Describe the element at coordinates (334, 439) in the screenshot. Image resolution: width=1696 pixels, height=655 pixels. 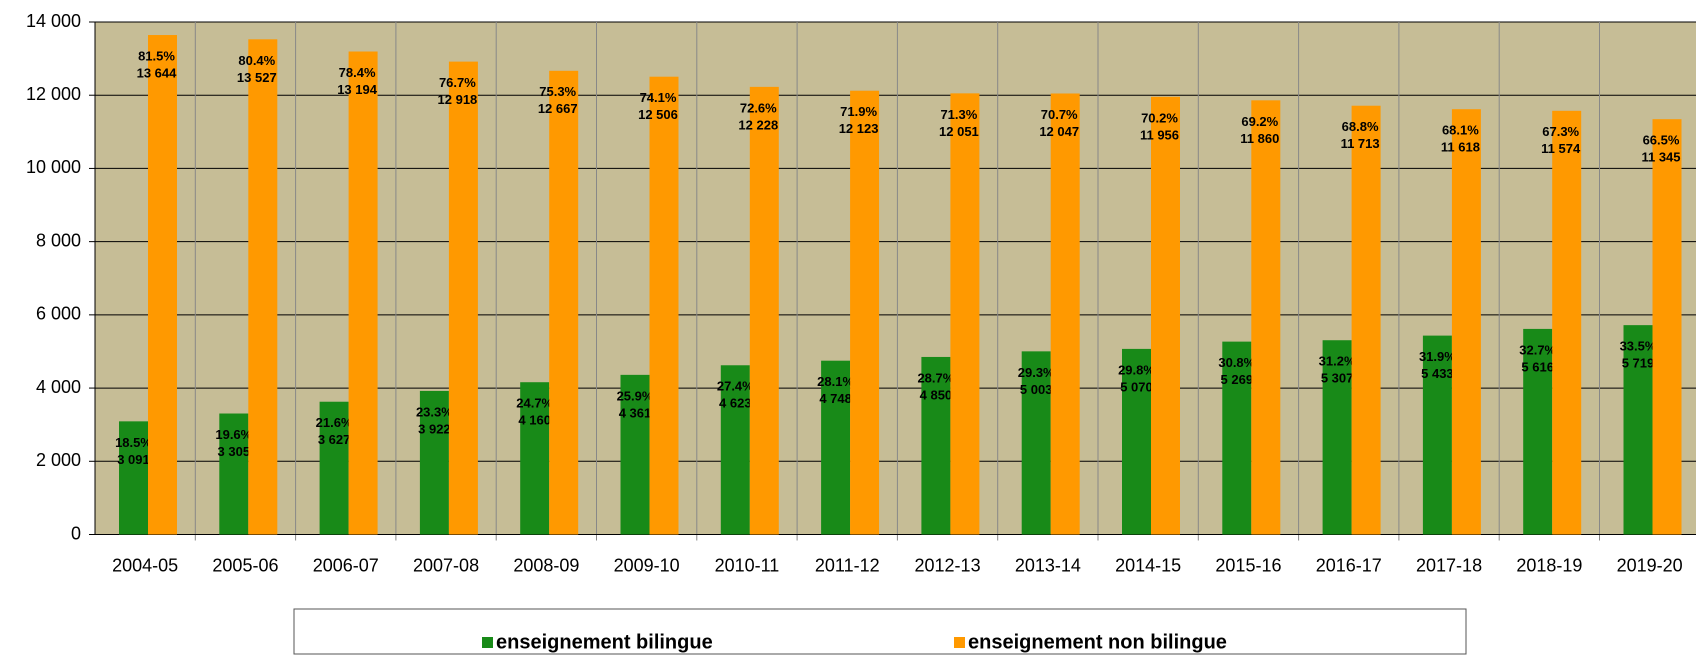
I see `value-label: 3 627` at that location.